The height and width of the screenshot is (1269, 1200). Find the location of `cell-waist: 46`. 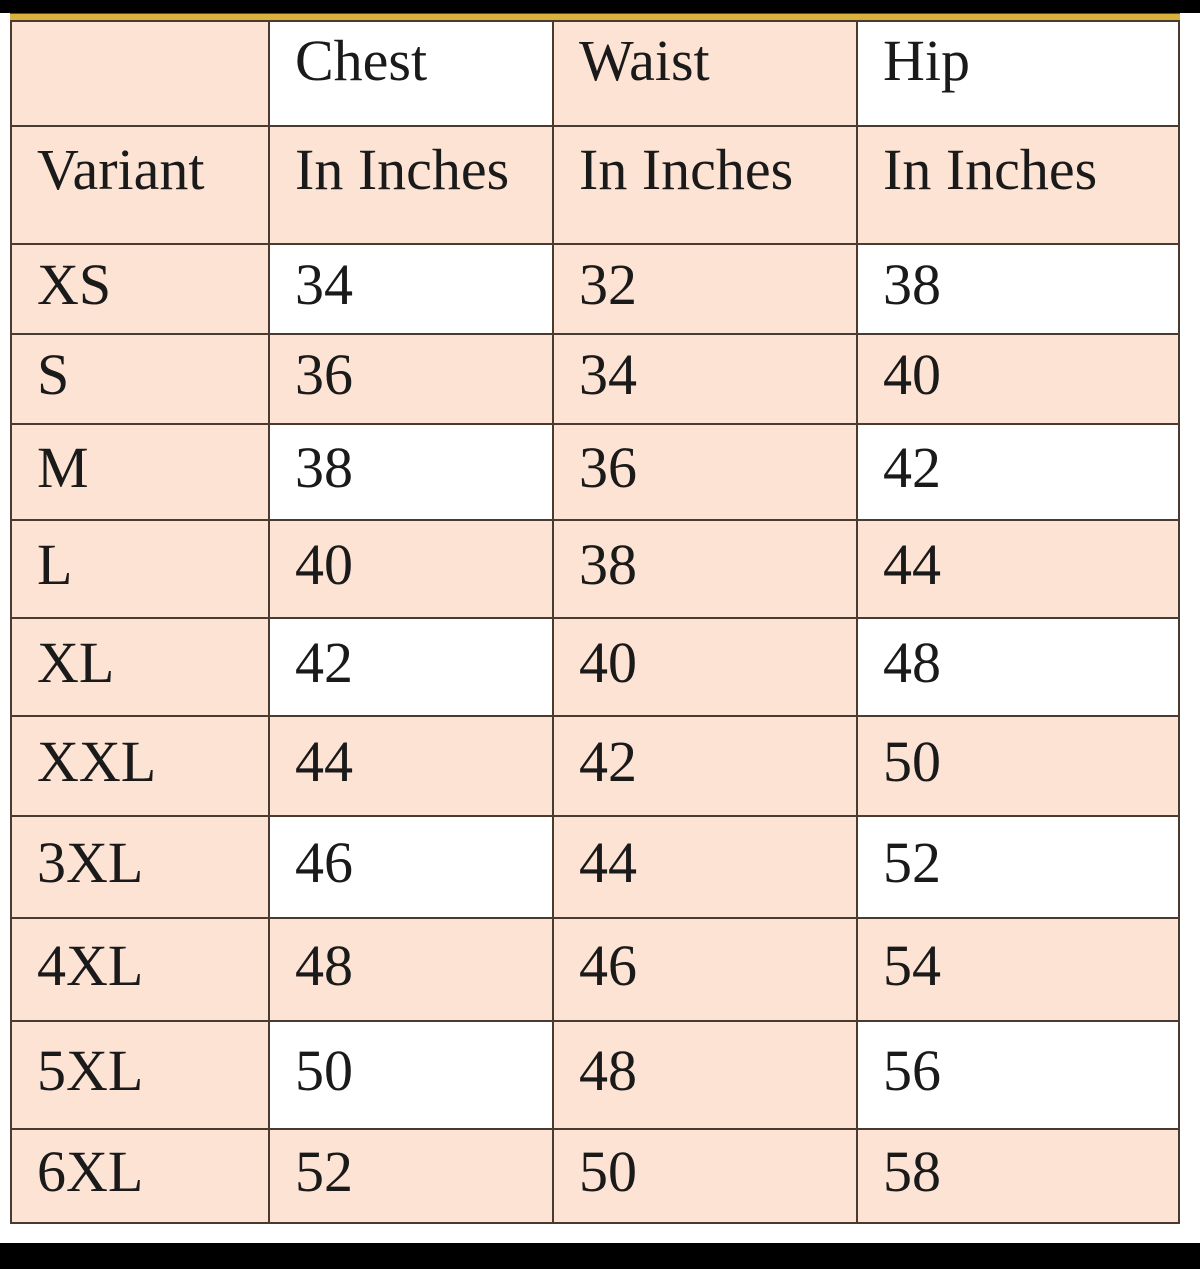

cell-waist: 46 is located at coordinates (705, 969).